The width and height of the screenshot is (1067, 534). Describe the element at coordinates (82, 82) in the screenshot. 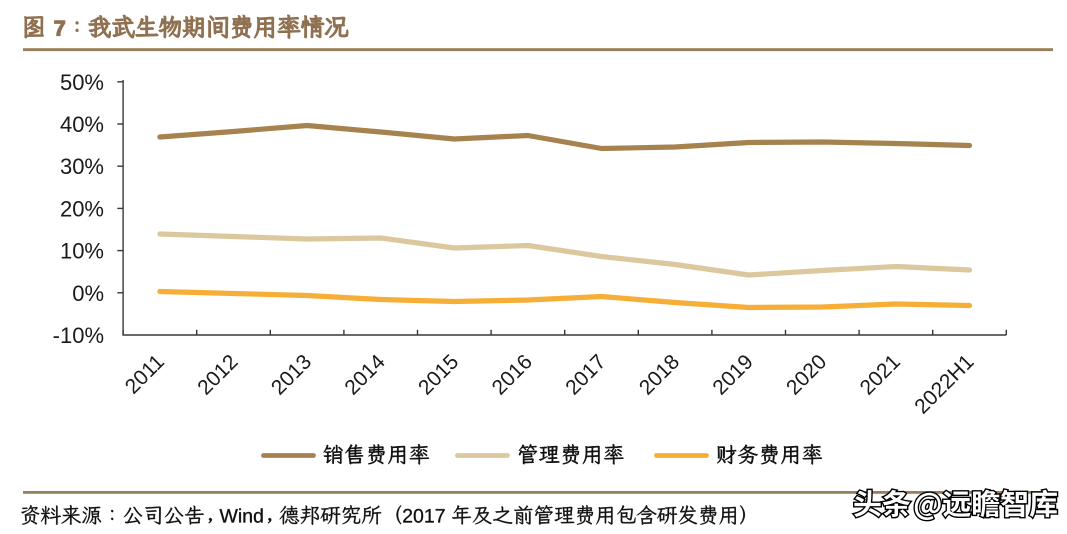

I see `svg-text: 50%` at that location.